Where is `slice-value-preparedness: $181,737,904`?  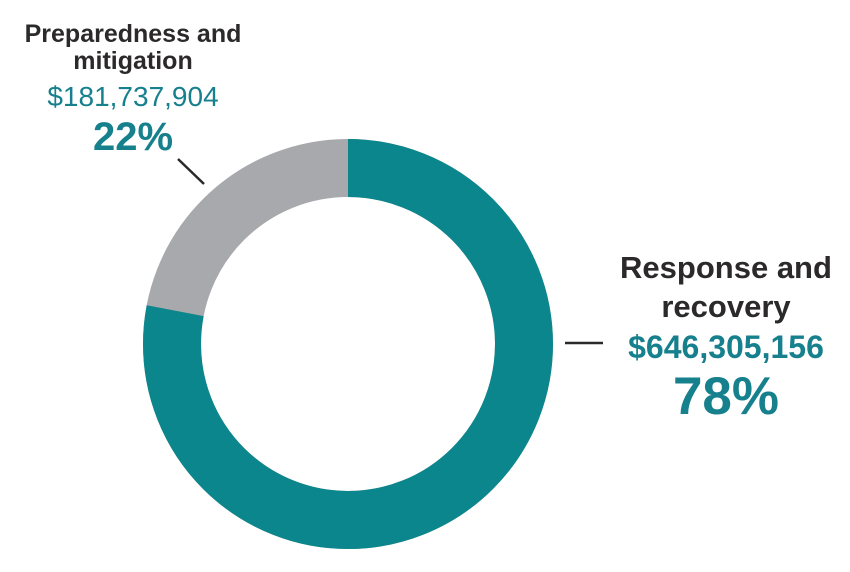
slice-value-preparedness: $181,737,904 is located at coordinates (133, 96).